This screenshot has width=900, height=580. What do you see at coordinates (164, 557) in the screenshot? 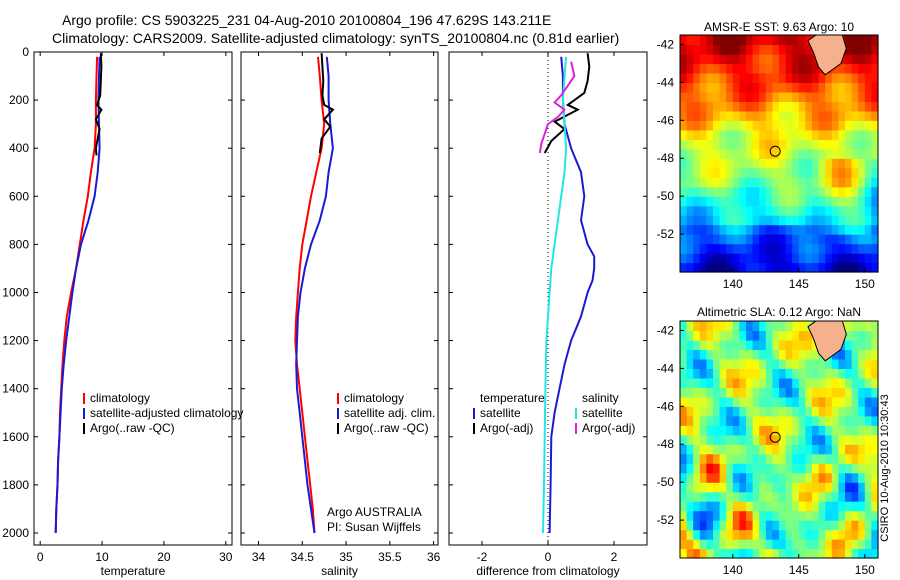
I see `temperature-xtick-label: 20` at bounding box center [164, 557].